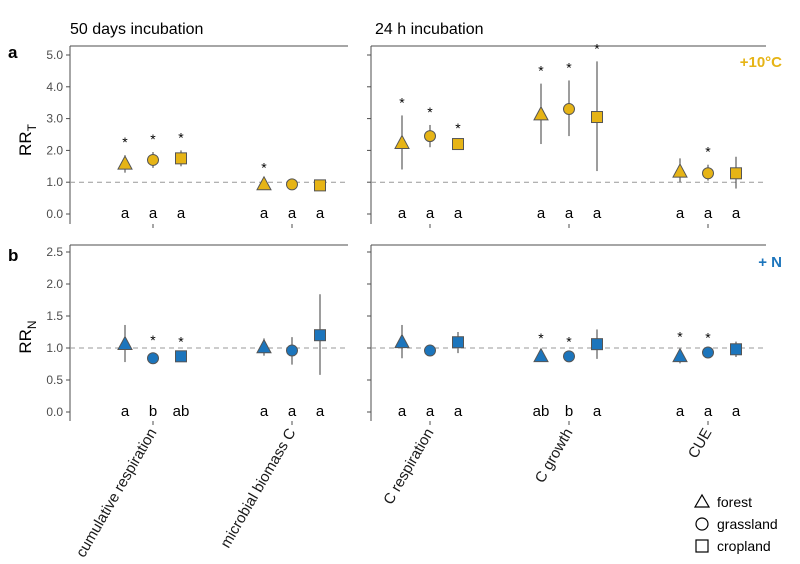 Image resolution: width=800 pixels, height=564 pixels. I want to click on panel-tag-b: b, so click(13, 255).